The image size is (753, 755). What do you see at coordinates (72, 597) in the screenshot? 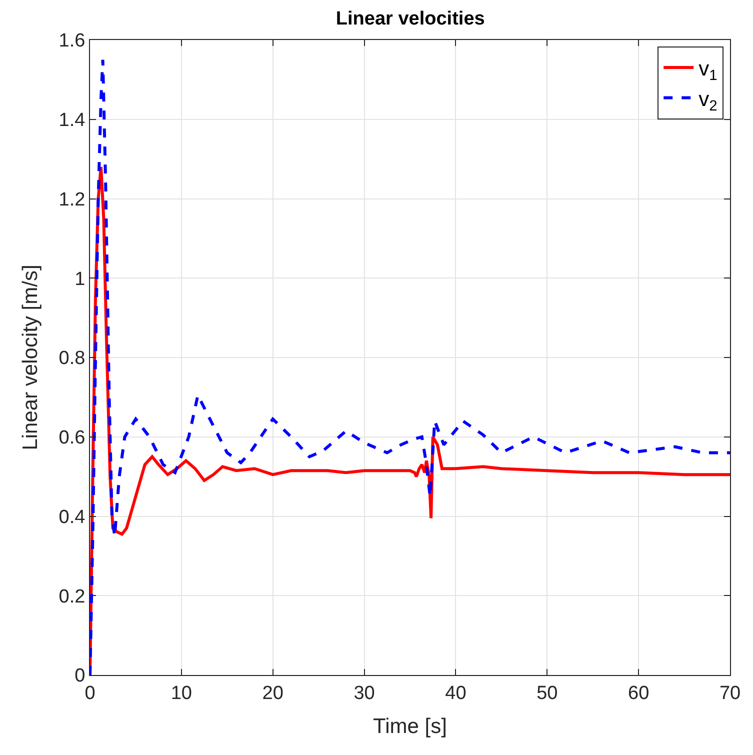
I see `y-tick-label: 0.2` at bounding box center [72, 597].